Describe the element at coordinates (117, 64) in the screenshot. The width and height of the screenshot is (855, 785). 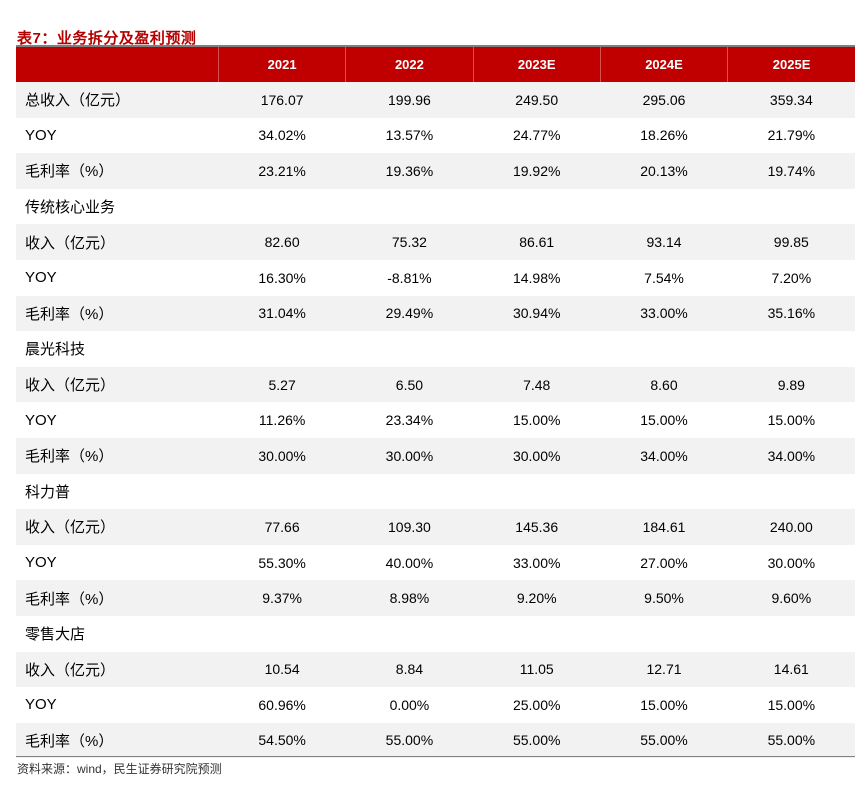
I see `header-cell` at that location.